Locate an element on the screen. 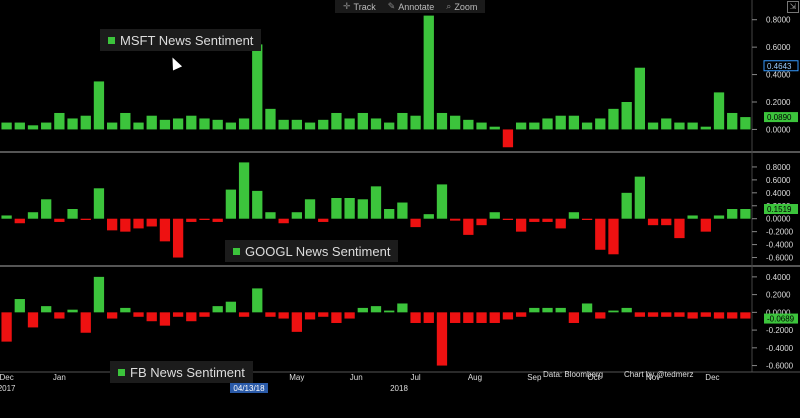 This screenshot has width=800, height=418. zoom-button: ⌕ Zoom is located at coordinates (462, 6).